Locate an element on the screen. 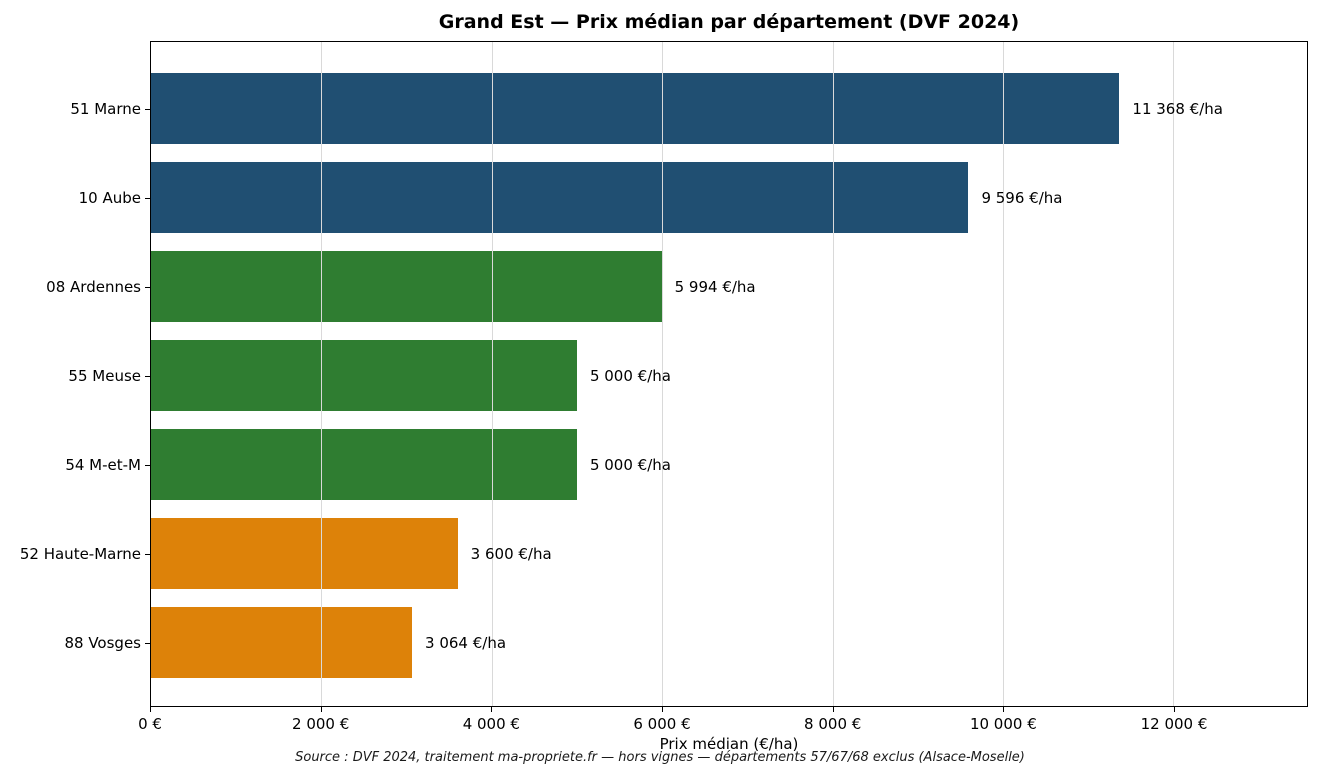 The width and height of the screenshot is (1320, 770). bar-row: 11 368 €/ha 51 Marne is located at coordinates (688, 108).